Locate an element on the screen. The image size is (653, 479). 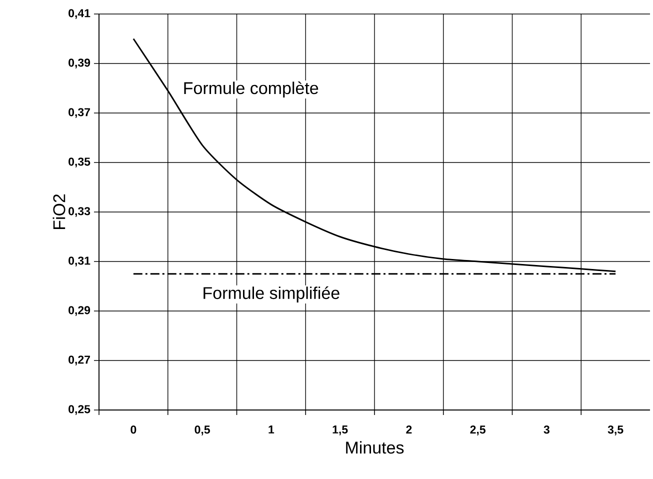
y-tick-label: 0,35 is located at coordinates (79, 163).